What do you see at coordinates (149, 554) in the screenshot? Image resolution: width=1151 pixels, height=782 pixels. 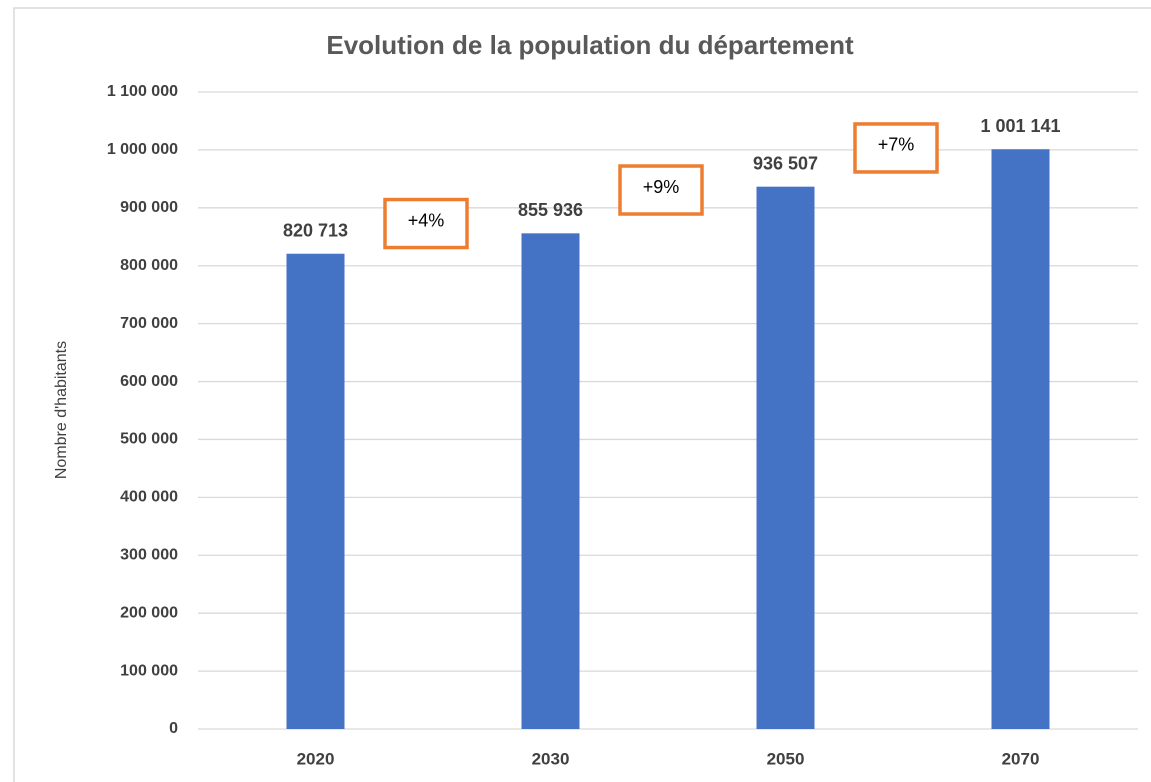 I see `y-tick-label: 300 000` at bounding box center [149, 554].